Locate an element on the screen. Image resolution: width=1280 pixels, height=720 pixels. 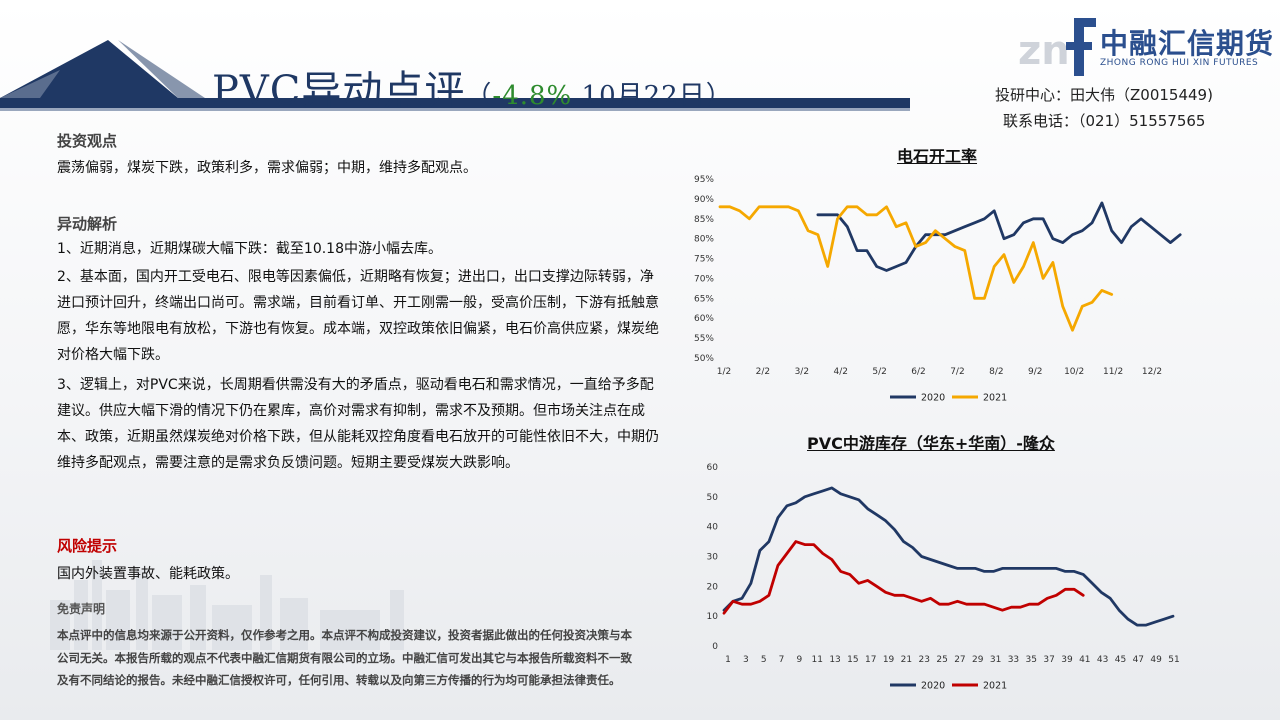
risk-heading: 风险提示 is located at coordinates (87, 546).